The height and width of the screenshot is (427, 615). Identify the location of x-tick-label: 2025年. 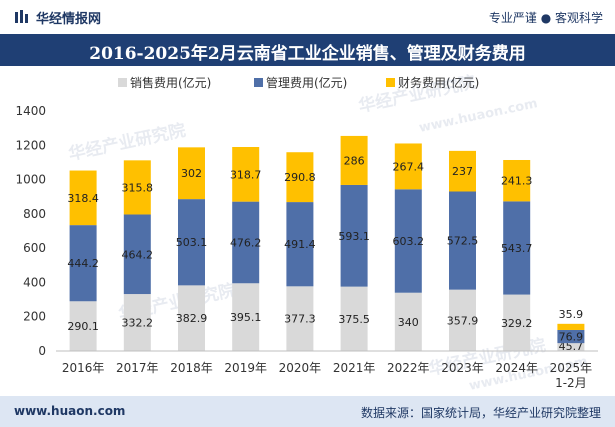
(571, 368).